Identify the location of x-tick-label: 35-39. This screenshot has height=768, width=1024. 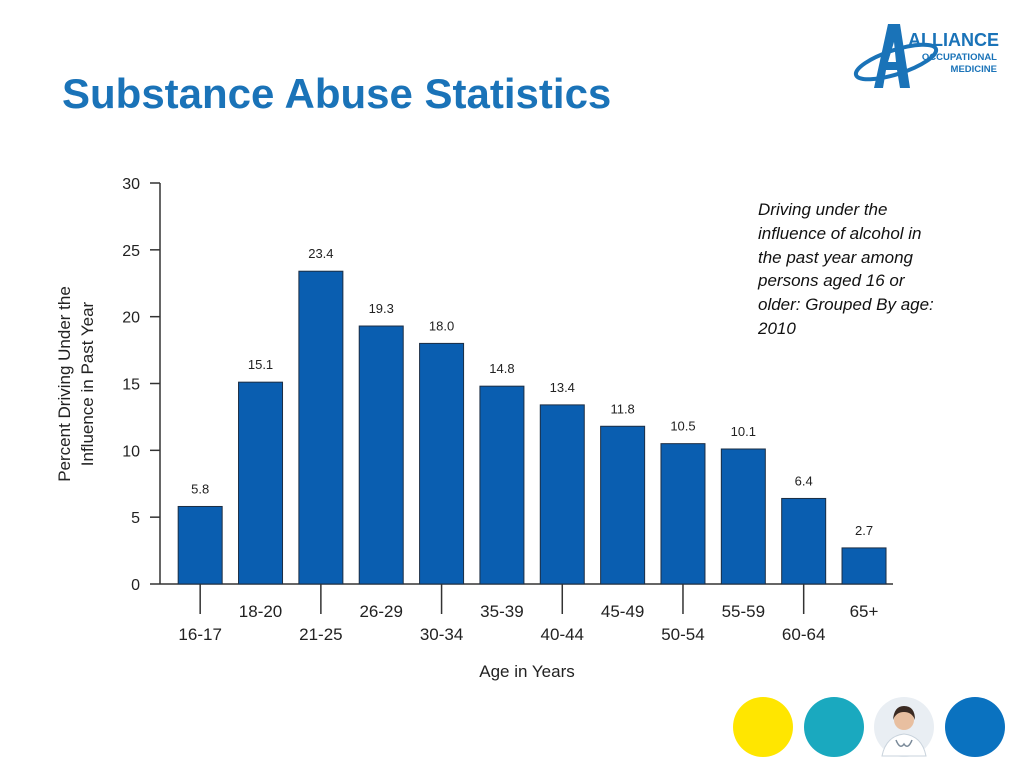
(501, 611).